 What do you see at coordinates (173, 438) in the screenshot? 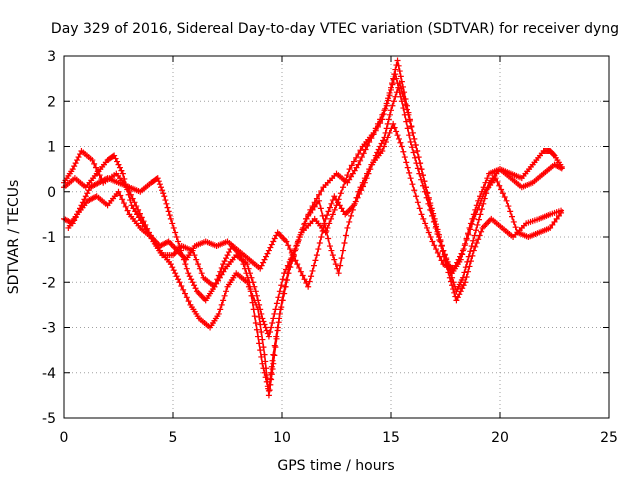
I see `x-tick-label: 5` at bounding box center [173, 438].